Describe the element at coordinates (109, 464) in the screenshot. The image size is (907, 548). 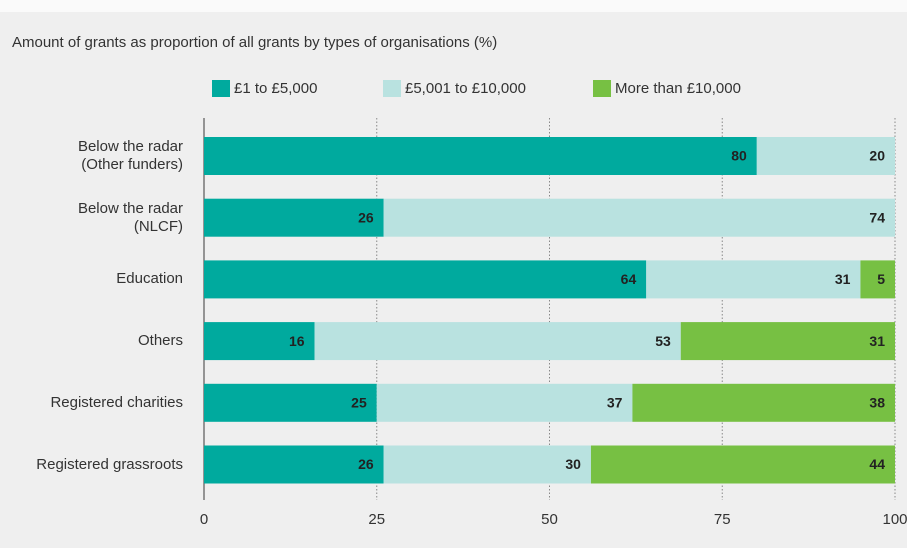
I see `category-label: Registered grassroots` at that location.